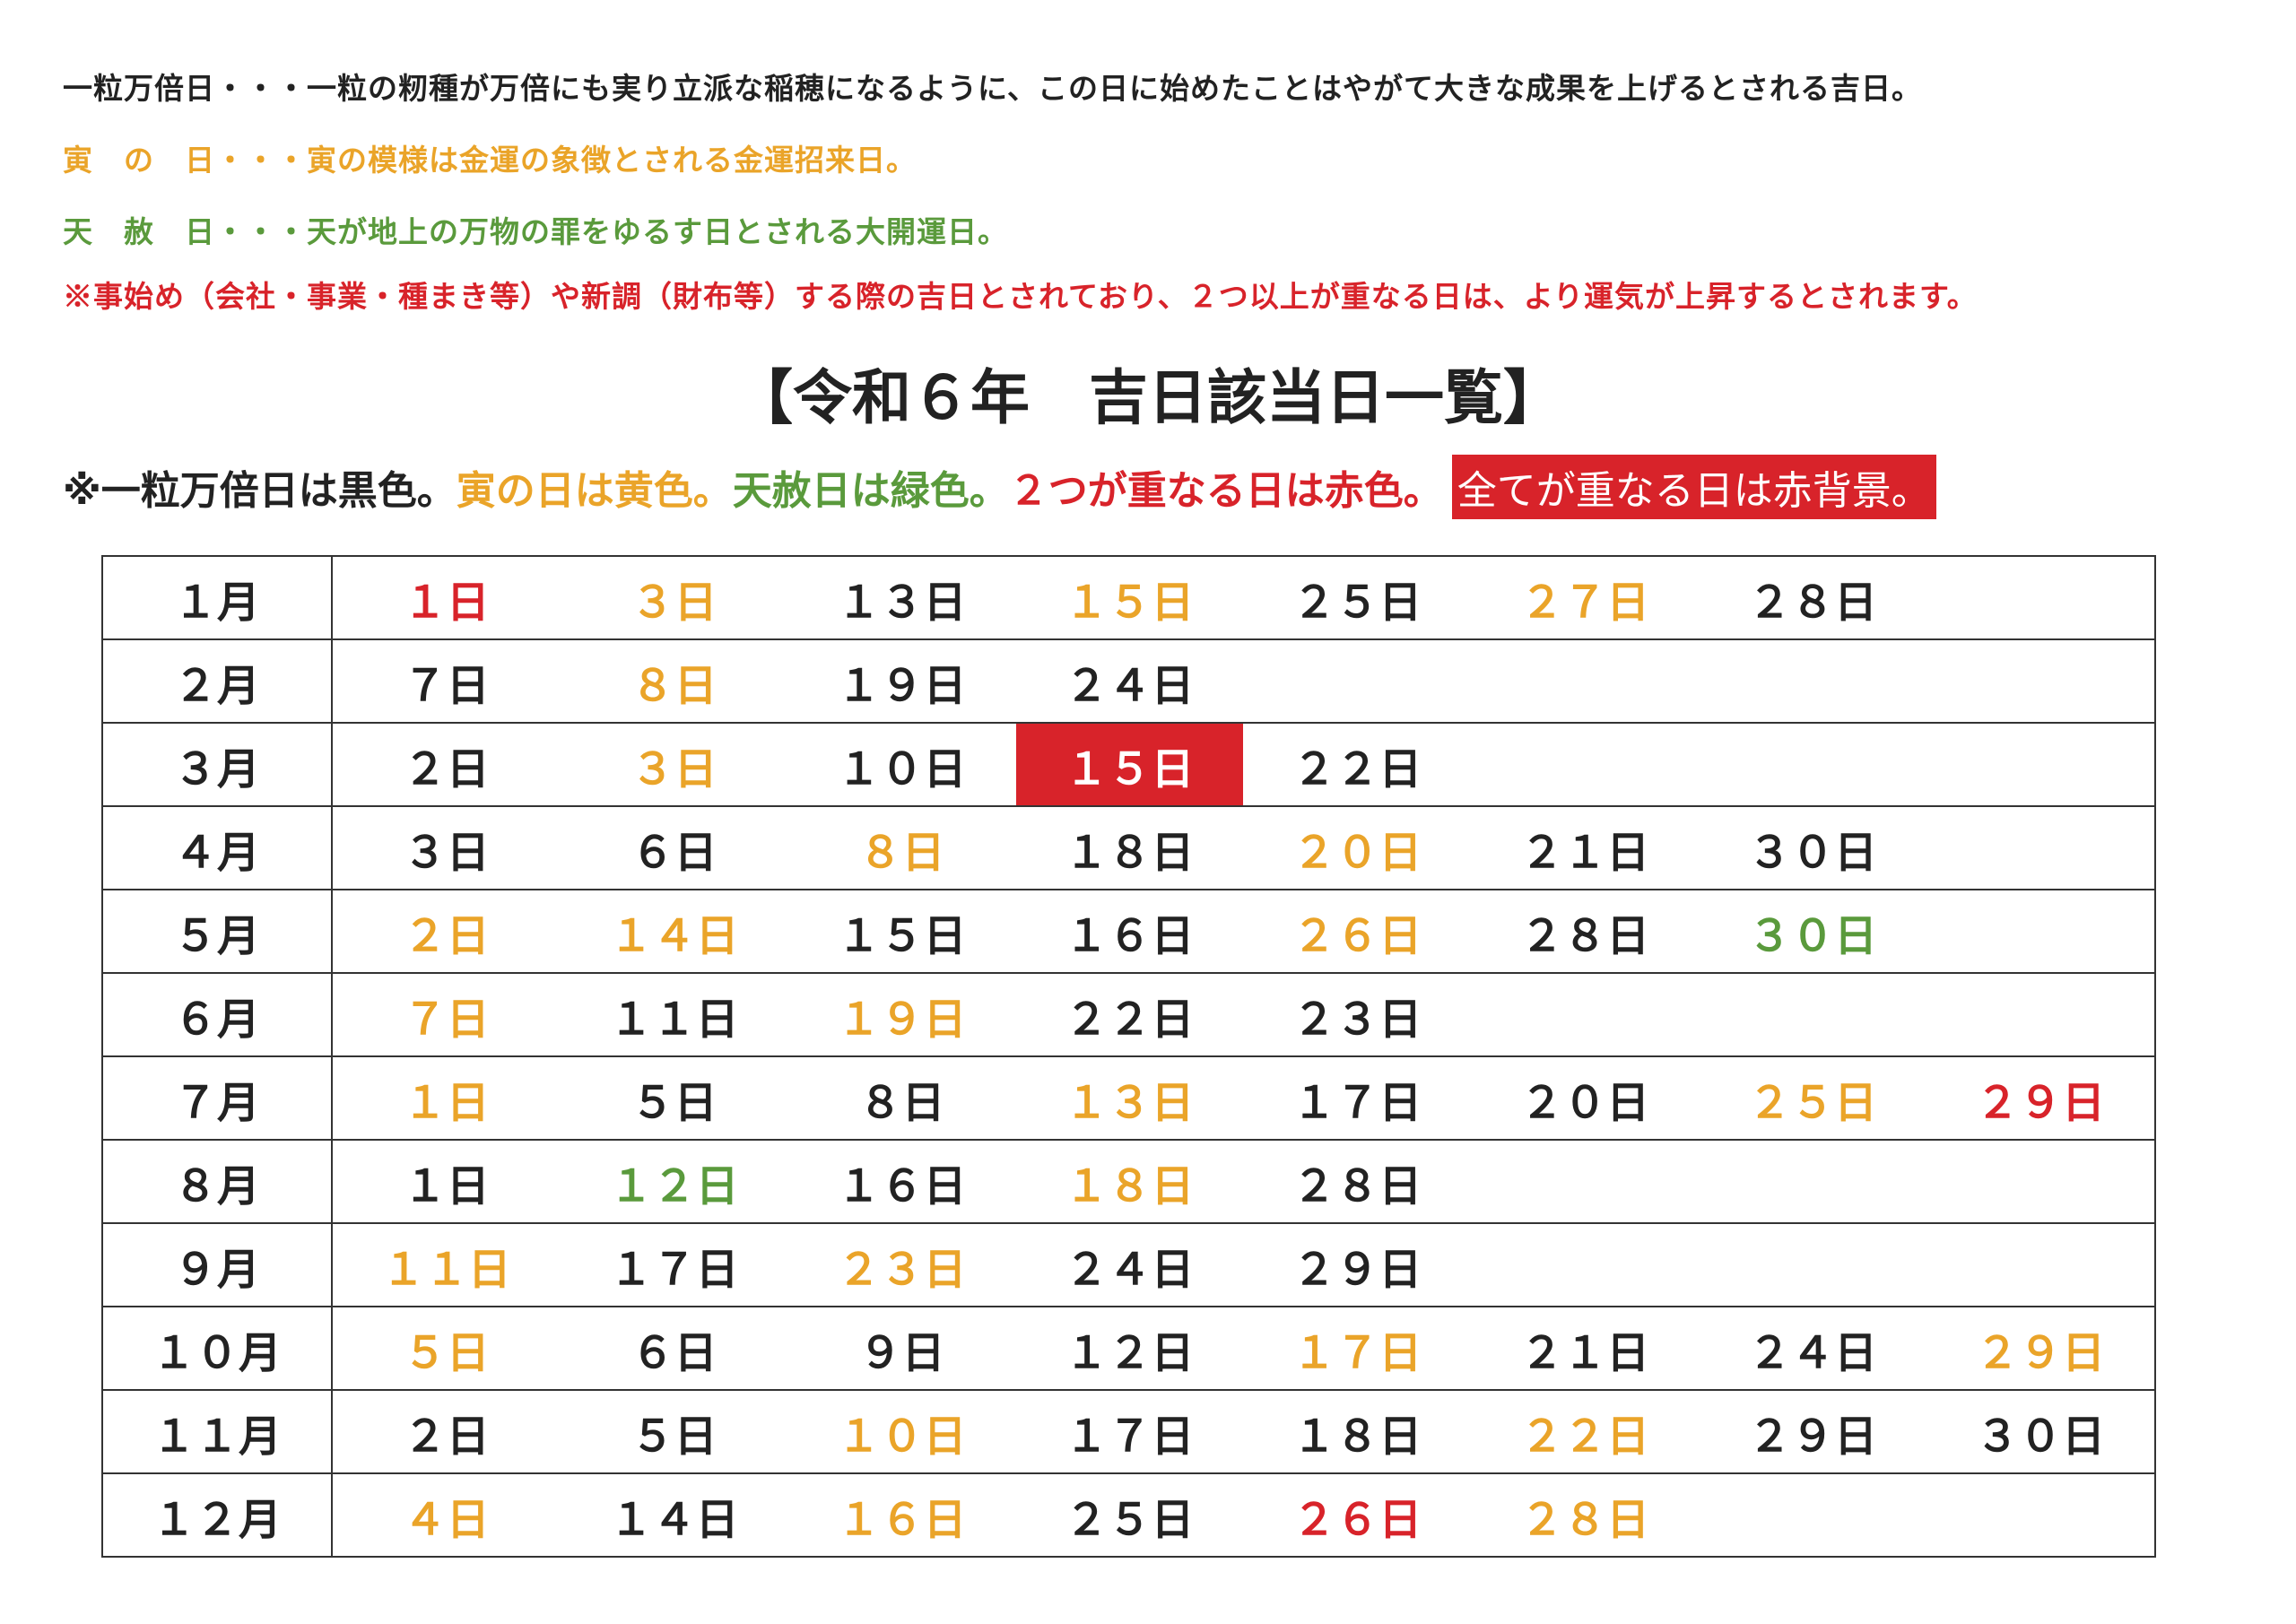 The height and width of the screenshot is (1624, 2296). Describe the element at coordinates (674, 1181) in the screenshot. I see `day-cell: １２日` at that location.